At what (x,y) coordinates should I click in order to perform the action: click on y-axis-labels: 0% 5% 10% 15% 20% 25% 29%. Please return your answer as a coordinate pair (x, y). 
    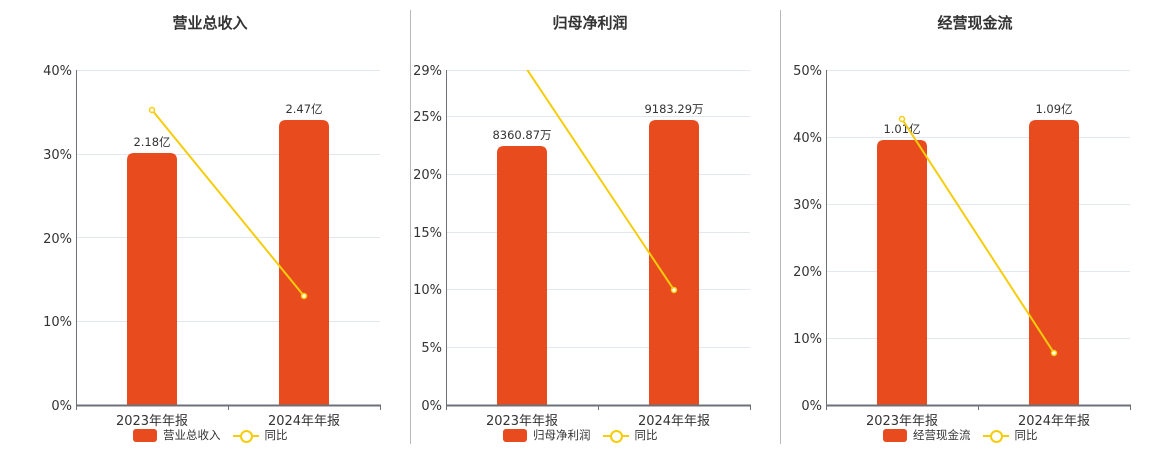
    Looking at the image, I should click on (427, 239).